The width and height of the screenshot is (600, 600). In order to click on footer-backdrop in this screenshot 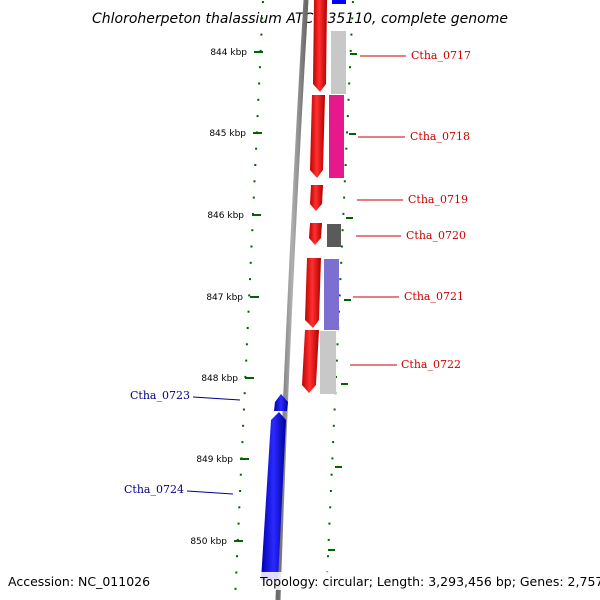, I will do `click(429, 581)`.